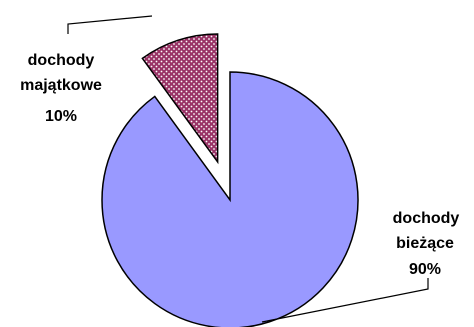 The width and height of the screenshot is (474, 327). I want to click on label-majatkowe-pct: 10%, so click(61, 116).